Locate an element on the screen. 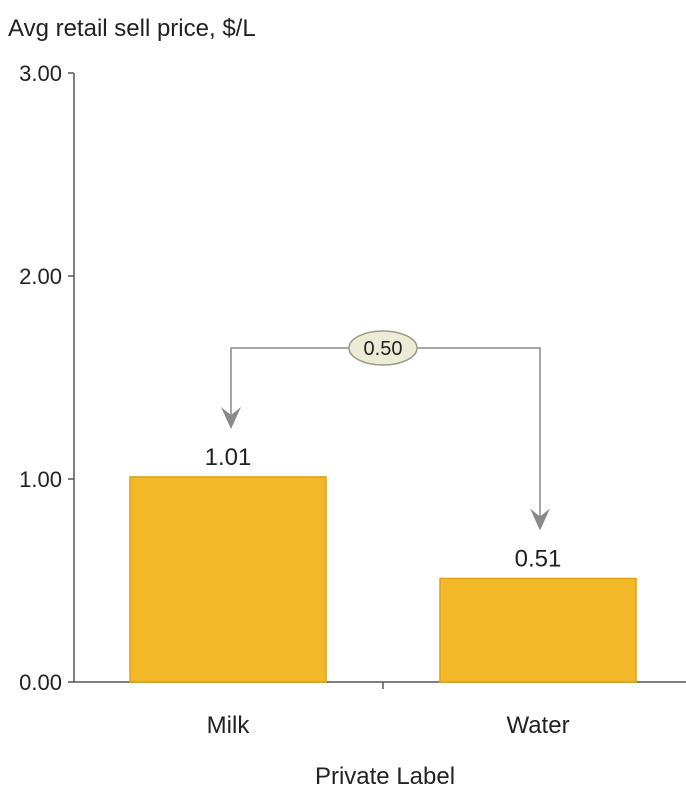 The image size is (686, 797). data-label: 0.51 is located at coordinates (538, 558).